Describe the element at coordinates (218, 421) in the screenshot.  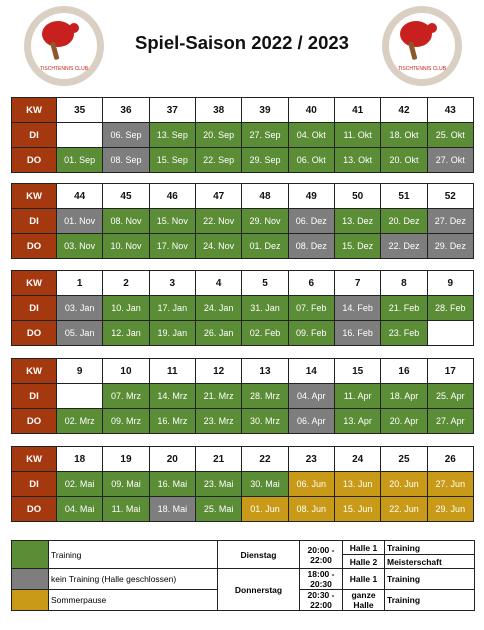
I see `thursday-date: 23. Mrz` at that location.